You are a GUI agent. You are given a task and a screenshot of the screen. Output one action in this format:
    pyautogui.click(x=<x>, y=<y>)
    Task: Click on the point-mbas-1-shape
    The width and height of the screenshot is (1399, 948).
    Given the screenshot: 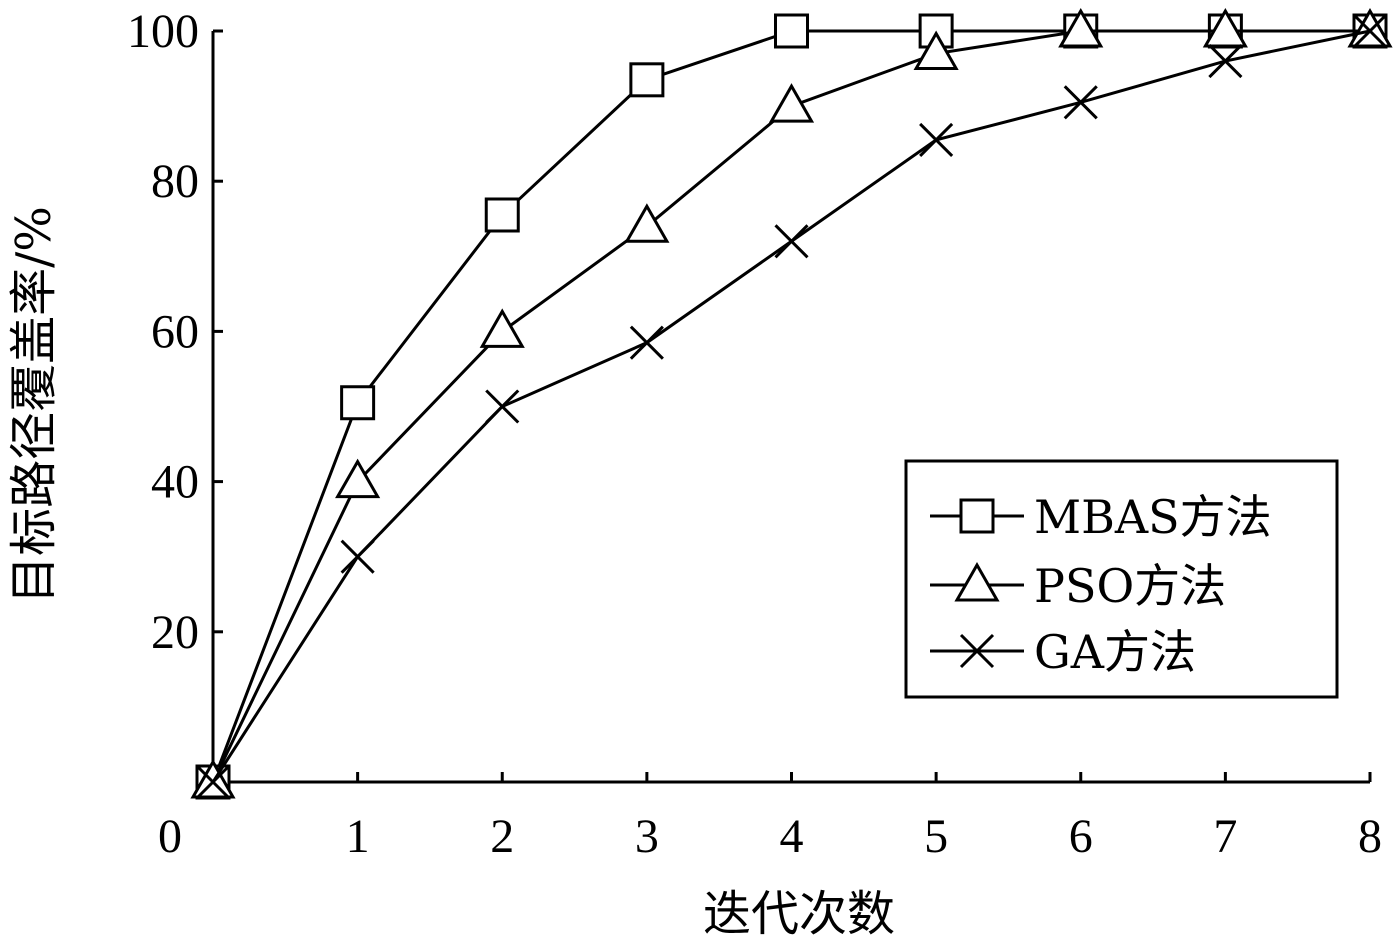 What is the action you would take?
    pyautogui.click(x=358, y=403)
    